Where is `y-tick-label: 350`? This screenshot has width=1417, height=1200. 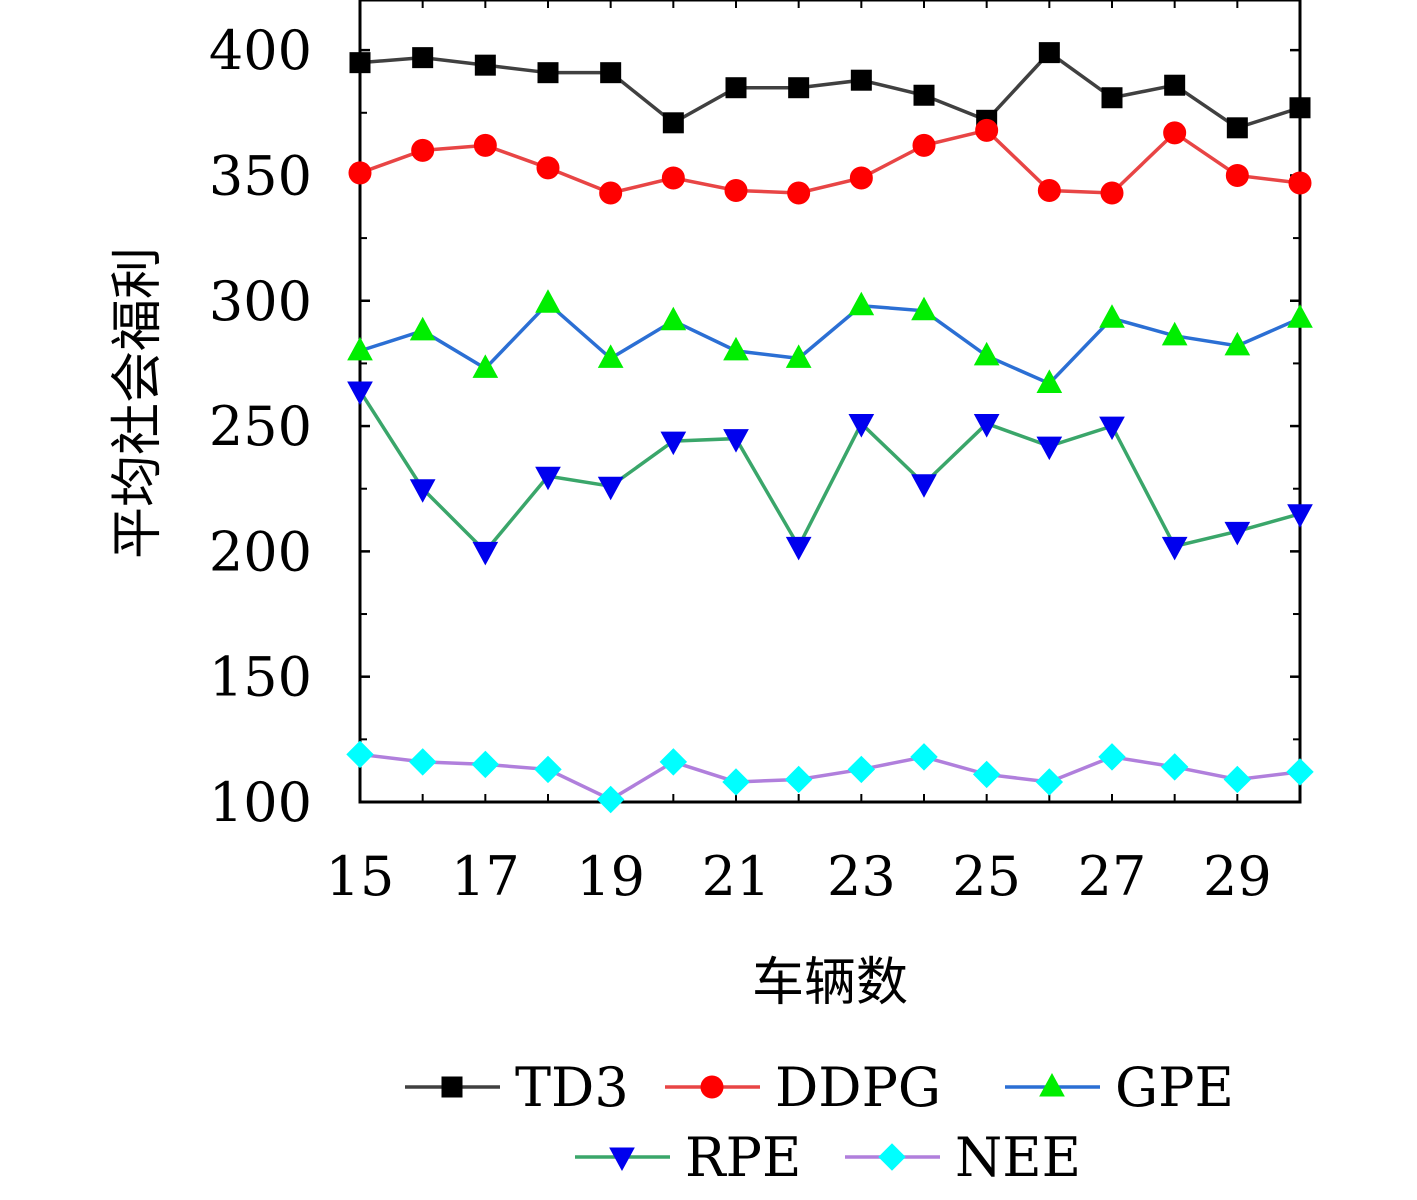 y-tick-label: 350 is located at coordinates (260, 175).